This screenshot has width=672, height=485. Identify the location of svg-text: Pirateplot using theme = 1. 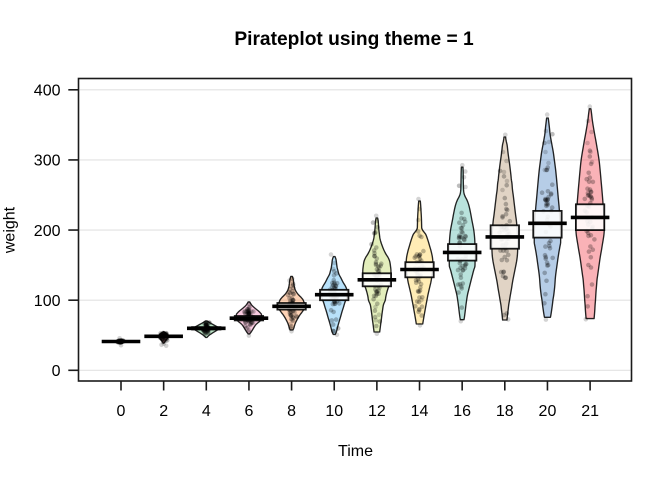
(354, 39).